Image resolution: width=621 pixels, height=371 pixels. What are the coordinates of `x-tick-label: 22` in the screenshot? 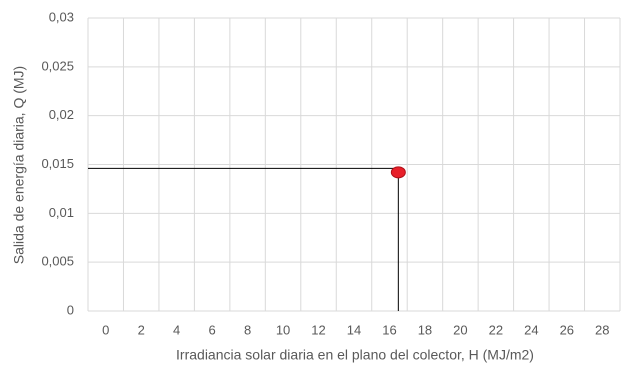 It's located at (496, 329).